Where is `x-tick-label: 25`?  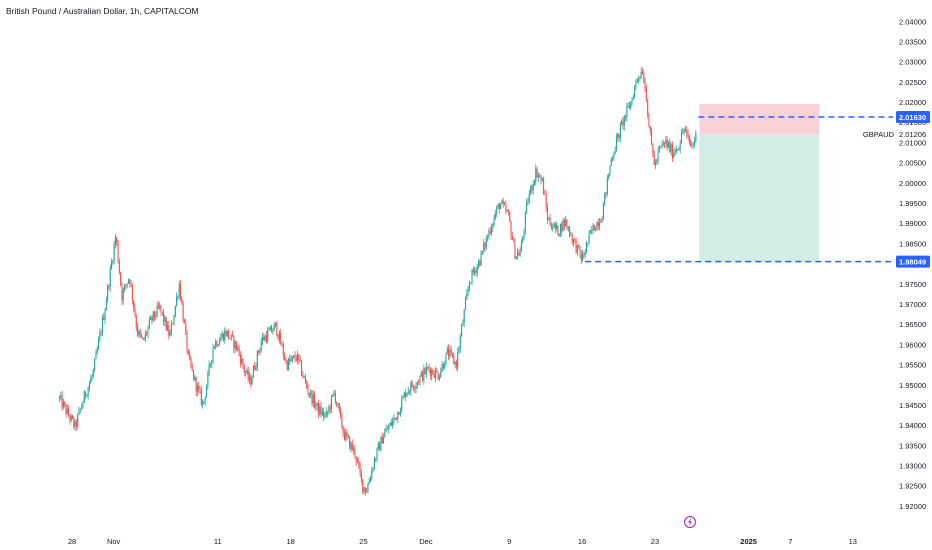
x-tick-label: 25 is located at coordinates (363, 541).